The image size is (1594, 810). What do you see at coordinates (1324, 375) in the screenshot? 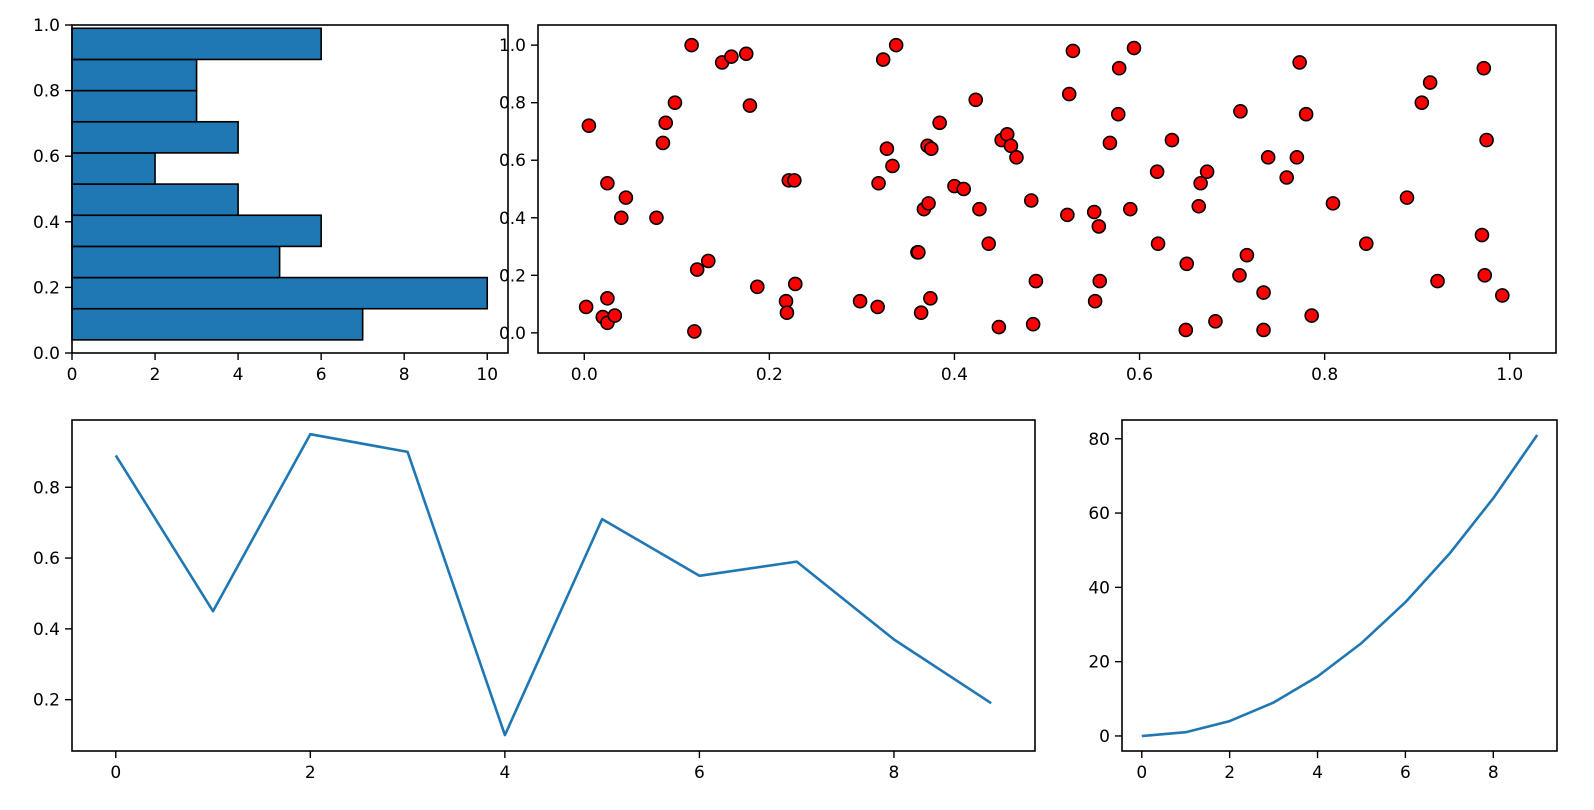
I see `x-tick-label: 0.8` at bounding box center [1324, 375].